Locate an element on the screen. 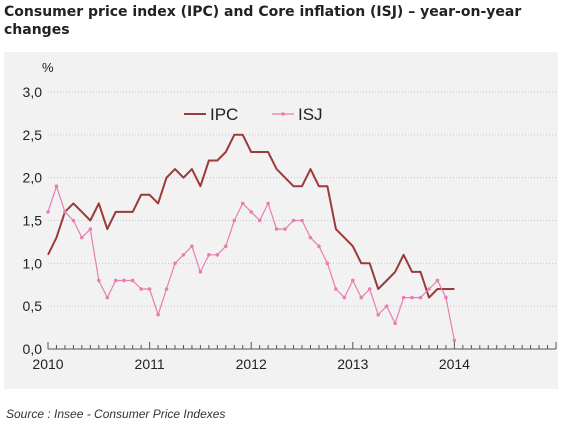  x-tick-label: 2010 is located at coordinates (47, 364).